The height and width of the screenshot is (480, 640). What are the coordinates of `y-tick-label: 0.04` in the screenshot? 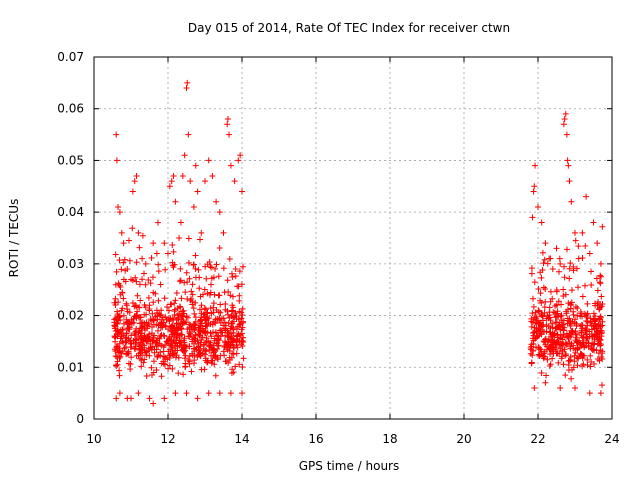 It's located at (70, 212).